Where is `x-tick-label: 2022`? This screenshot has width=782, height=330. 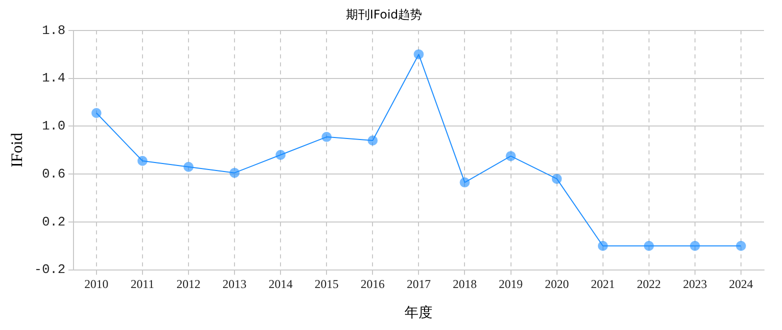 x-tick-label: 2022 is located at coordinates (648, 284).